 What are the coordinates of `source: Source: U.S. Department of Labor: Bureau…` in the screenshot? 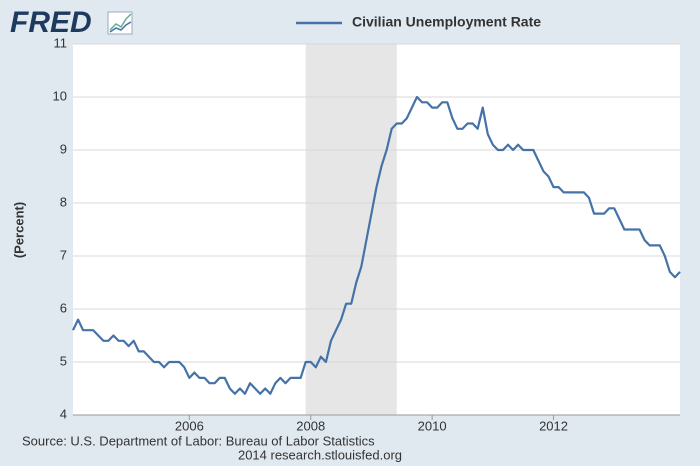 It's located at (198, 440).